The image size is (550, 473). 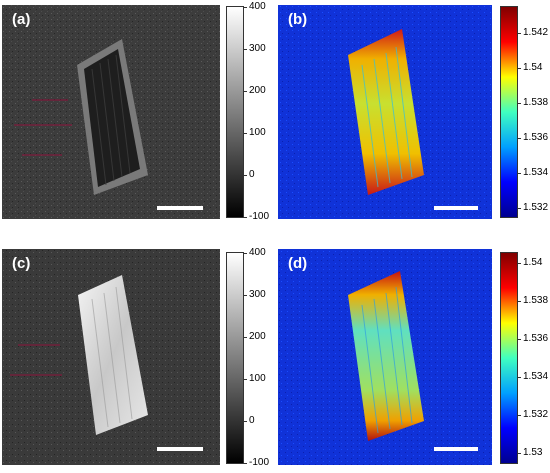 I want to click on panel-d-label: (d), so click(x=298, y=263).